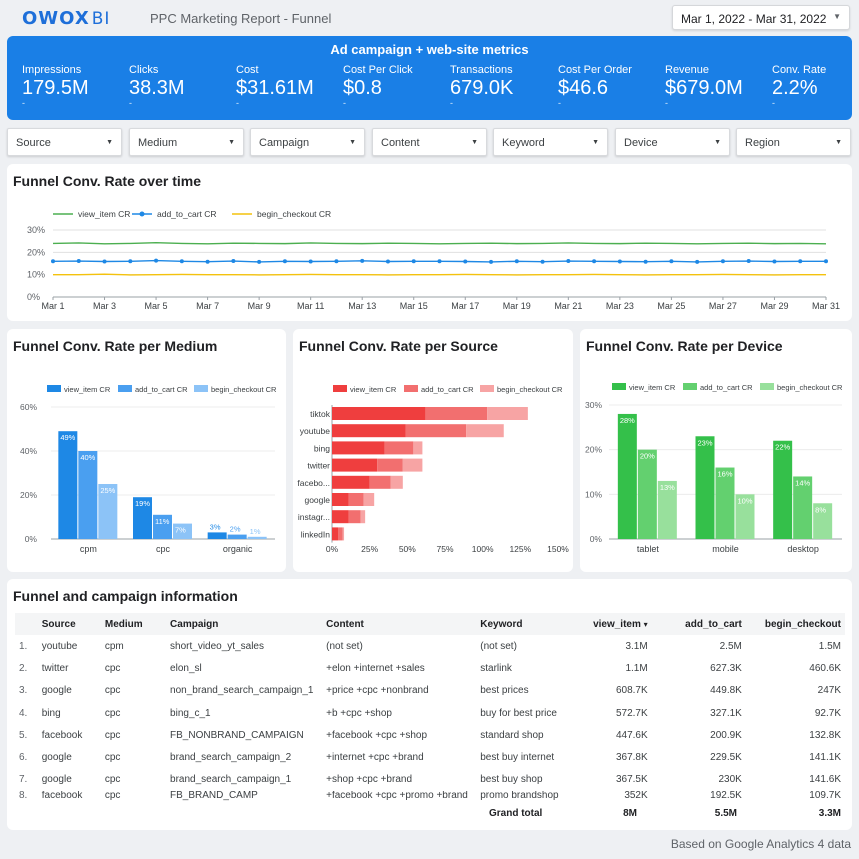 The width and height of the screenshot is (859, 859). What do you see at coordinates (108, 511) in the screenshot?
I see `bar-cpm-begin_checkout-CR` at bounding box center [108, 511].